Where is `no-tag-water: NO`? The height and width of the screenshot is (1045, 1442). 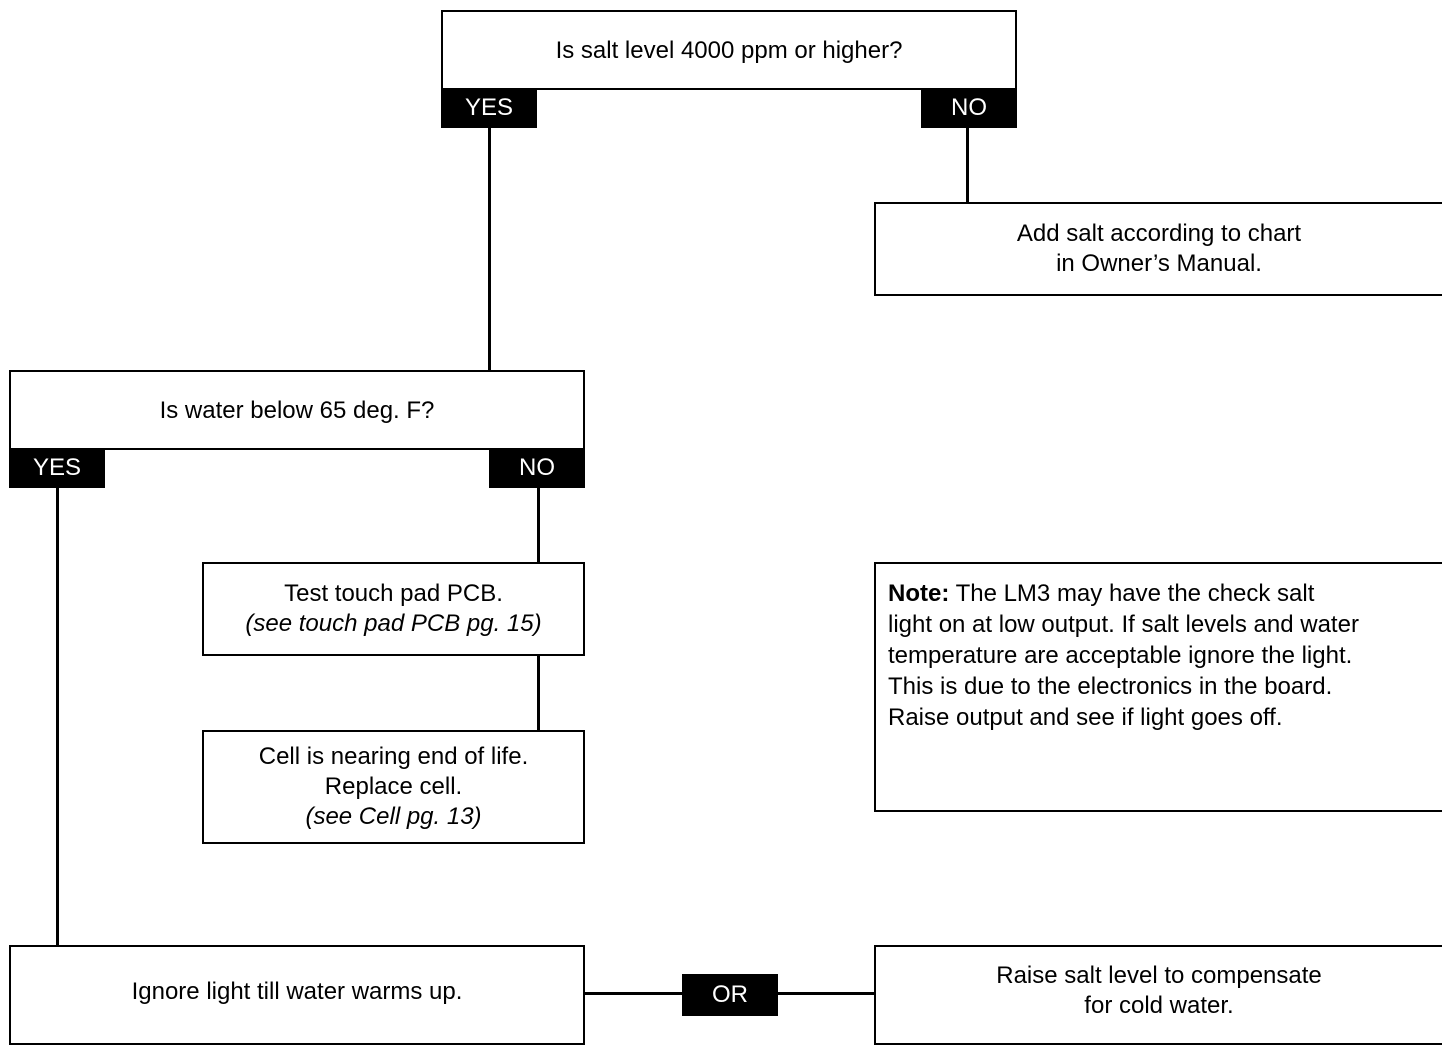
no-tag-water: NO is located at coordinates (537, 468).